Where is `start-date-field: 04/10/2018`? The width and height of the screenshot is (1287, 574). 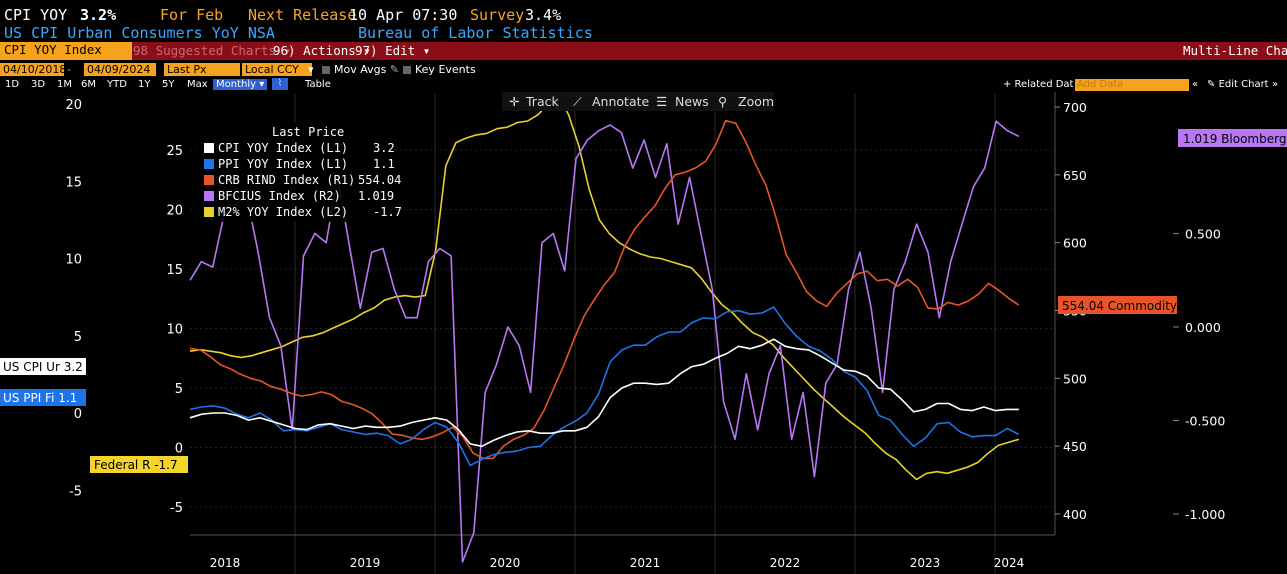
start-date-field: 04/10/2018 is located at coordinates (33, 69).